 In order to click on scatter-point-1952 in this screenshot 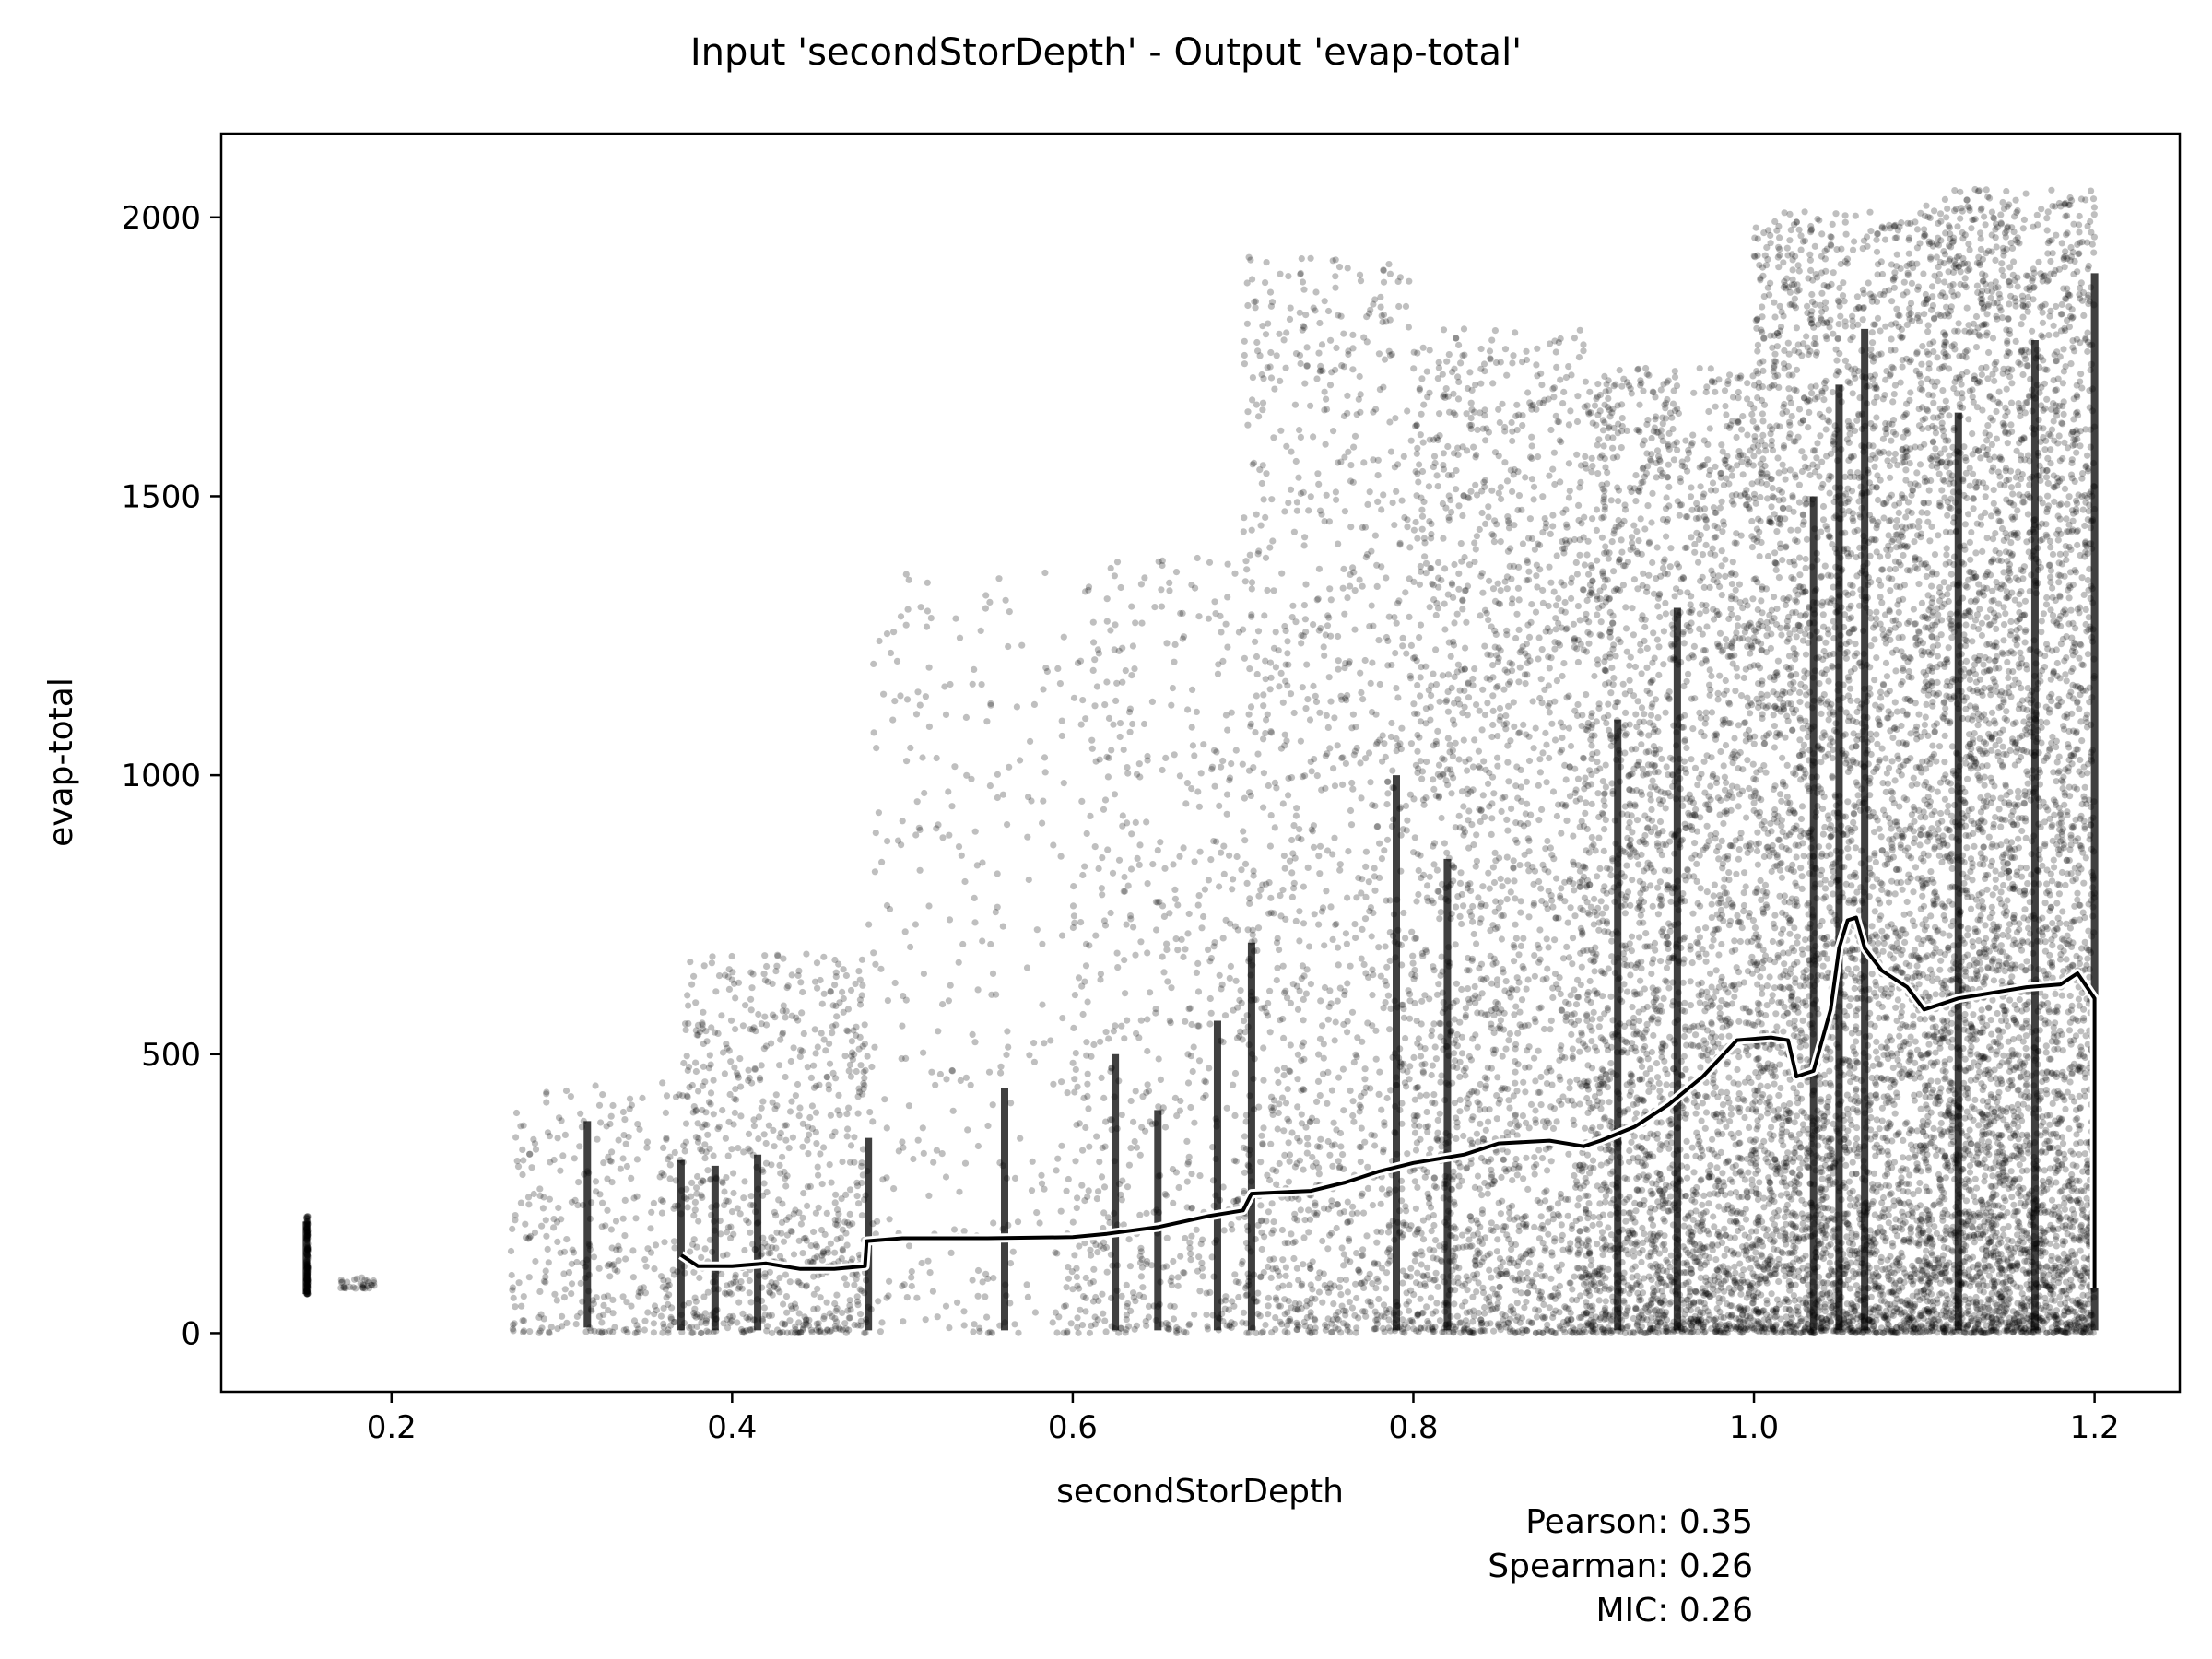, I will do `click(1176, 1172)`.